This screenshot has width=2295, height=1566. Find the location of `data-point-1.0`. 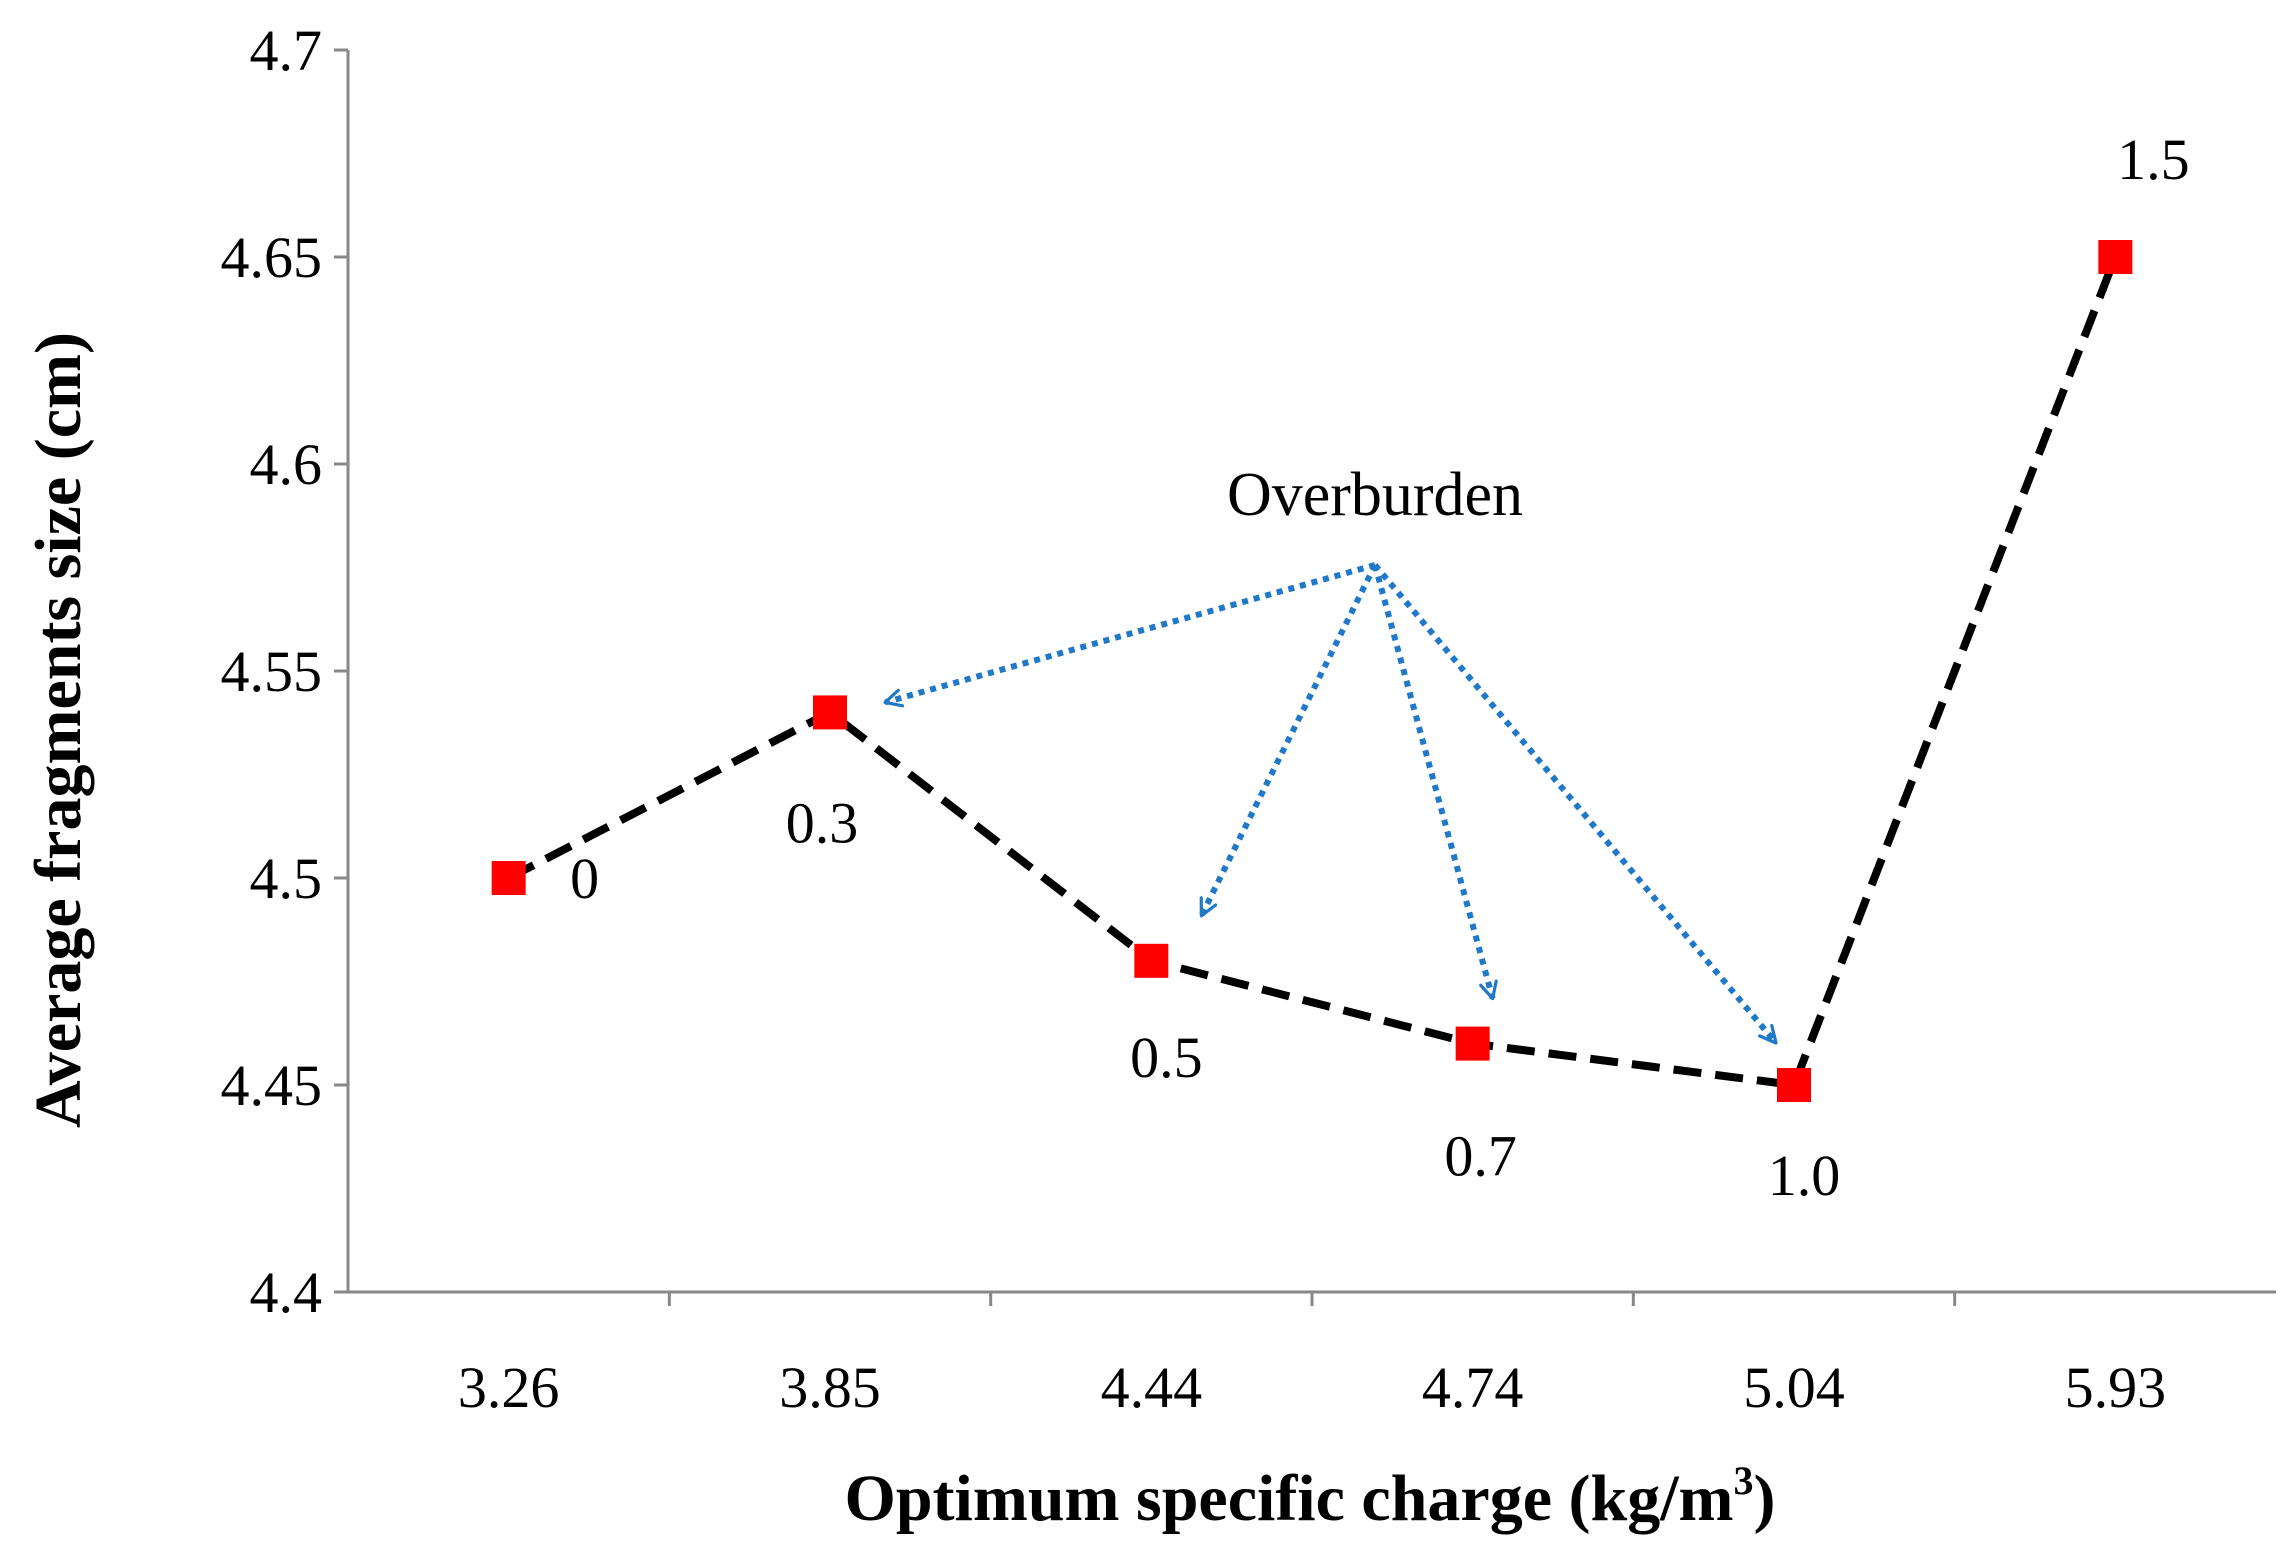

data-point-1.0 is located at coordinates (1794, 1085).